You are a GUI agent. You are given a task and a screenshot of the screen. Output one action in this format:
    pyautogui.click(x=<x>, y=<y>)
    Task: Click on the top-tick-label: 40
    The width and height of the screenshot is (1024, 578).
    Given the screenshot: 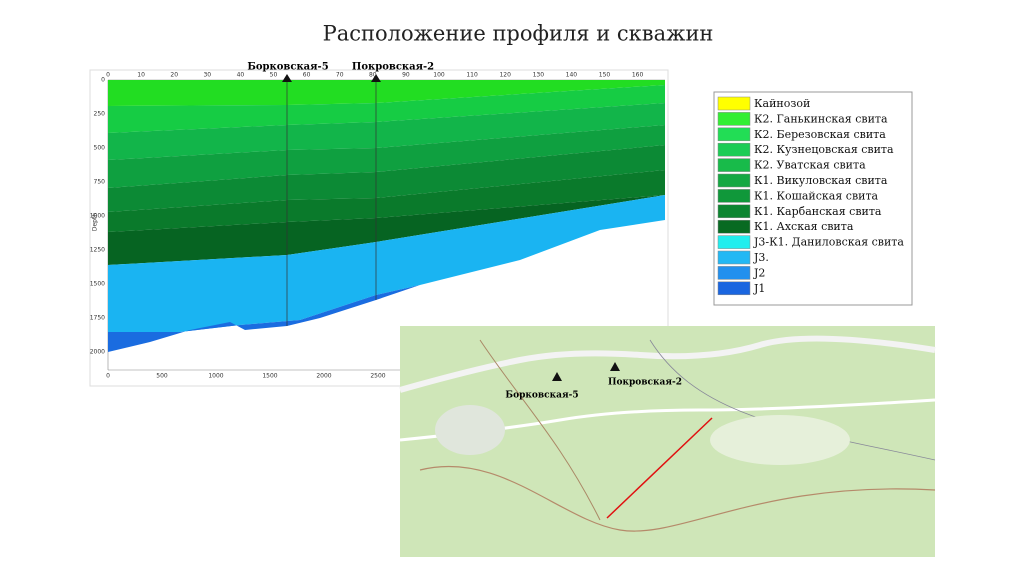 What is the action you would take?
    pyautogui.click(x=241, y=75)
    